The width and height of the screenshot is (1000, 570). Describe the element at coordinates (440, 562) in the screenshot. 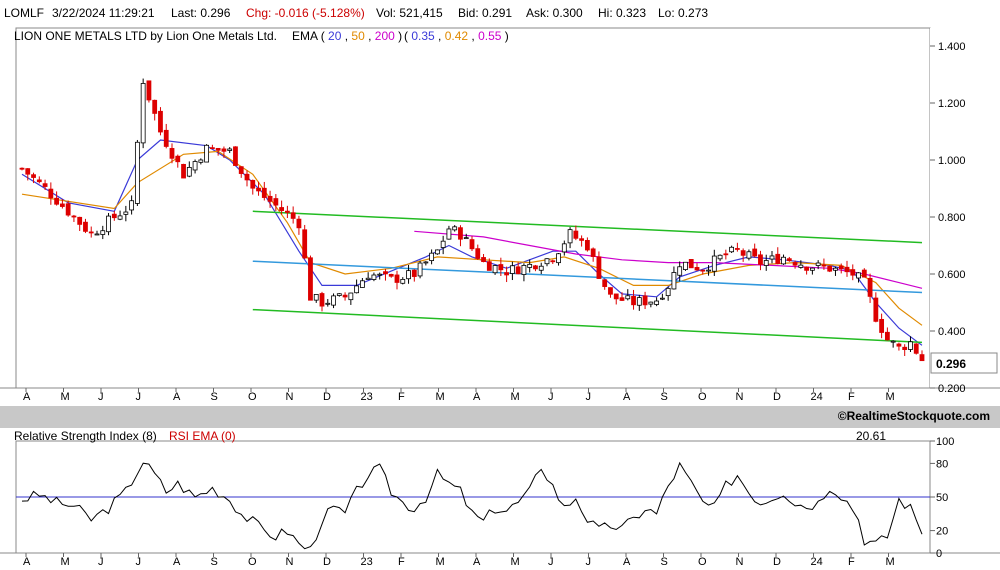

I see `rsi-x-tick-label: M` at that location.